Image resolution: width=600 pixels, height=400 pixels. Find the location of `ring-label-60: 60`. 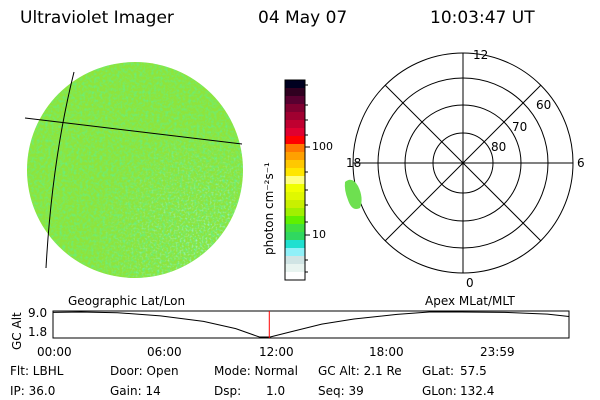

ring-label-60: 60 is located at coordinates (544, 105).